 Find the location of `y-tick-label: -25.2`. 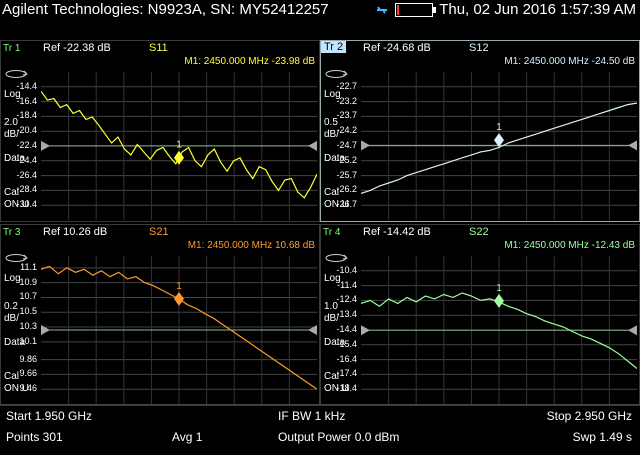

y-tick-label: -25.2 is located at coordinates (346, 159).